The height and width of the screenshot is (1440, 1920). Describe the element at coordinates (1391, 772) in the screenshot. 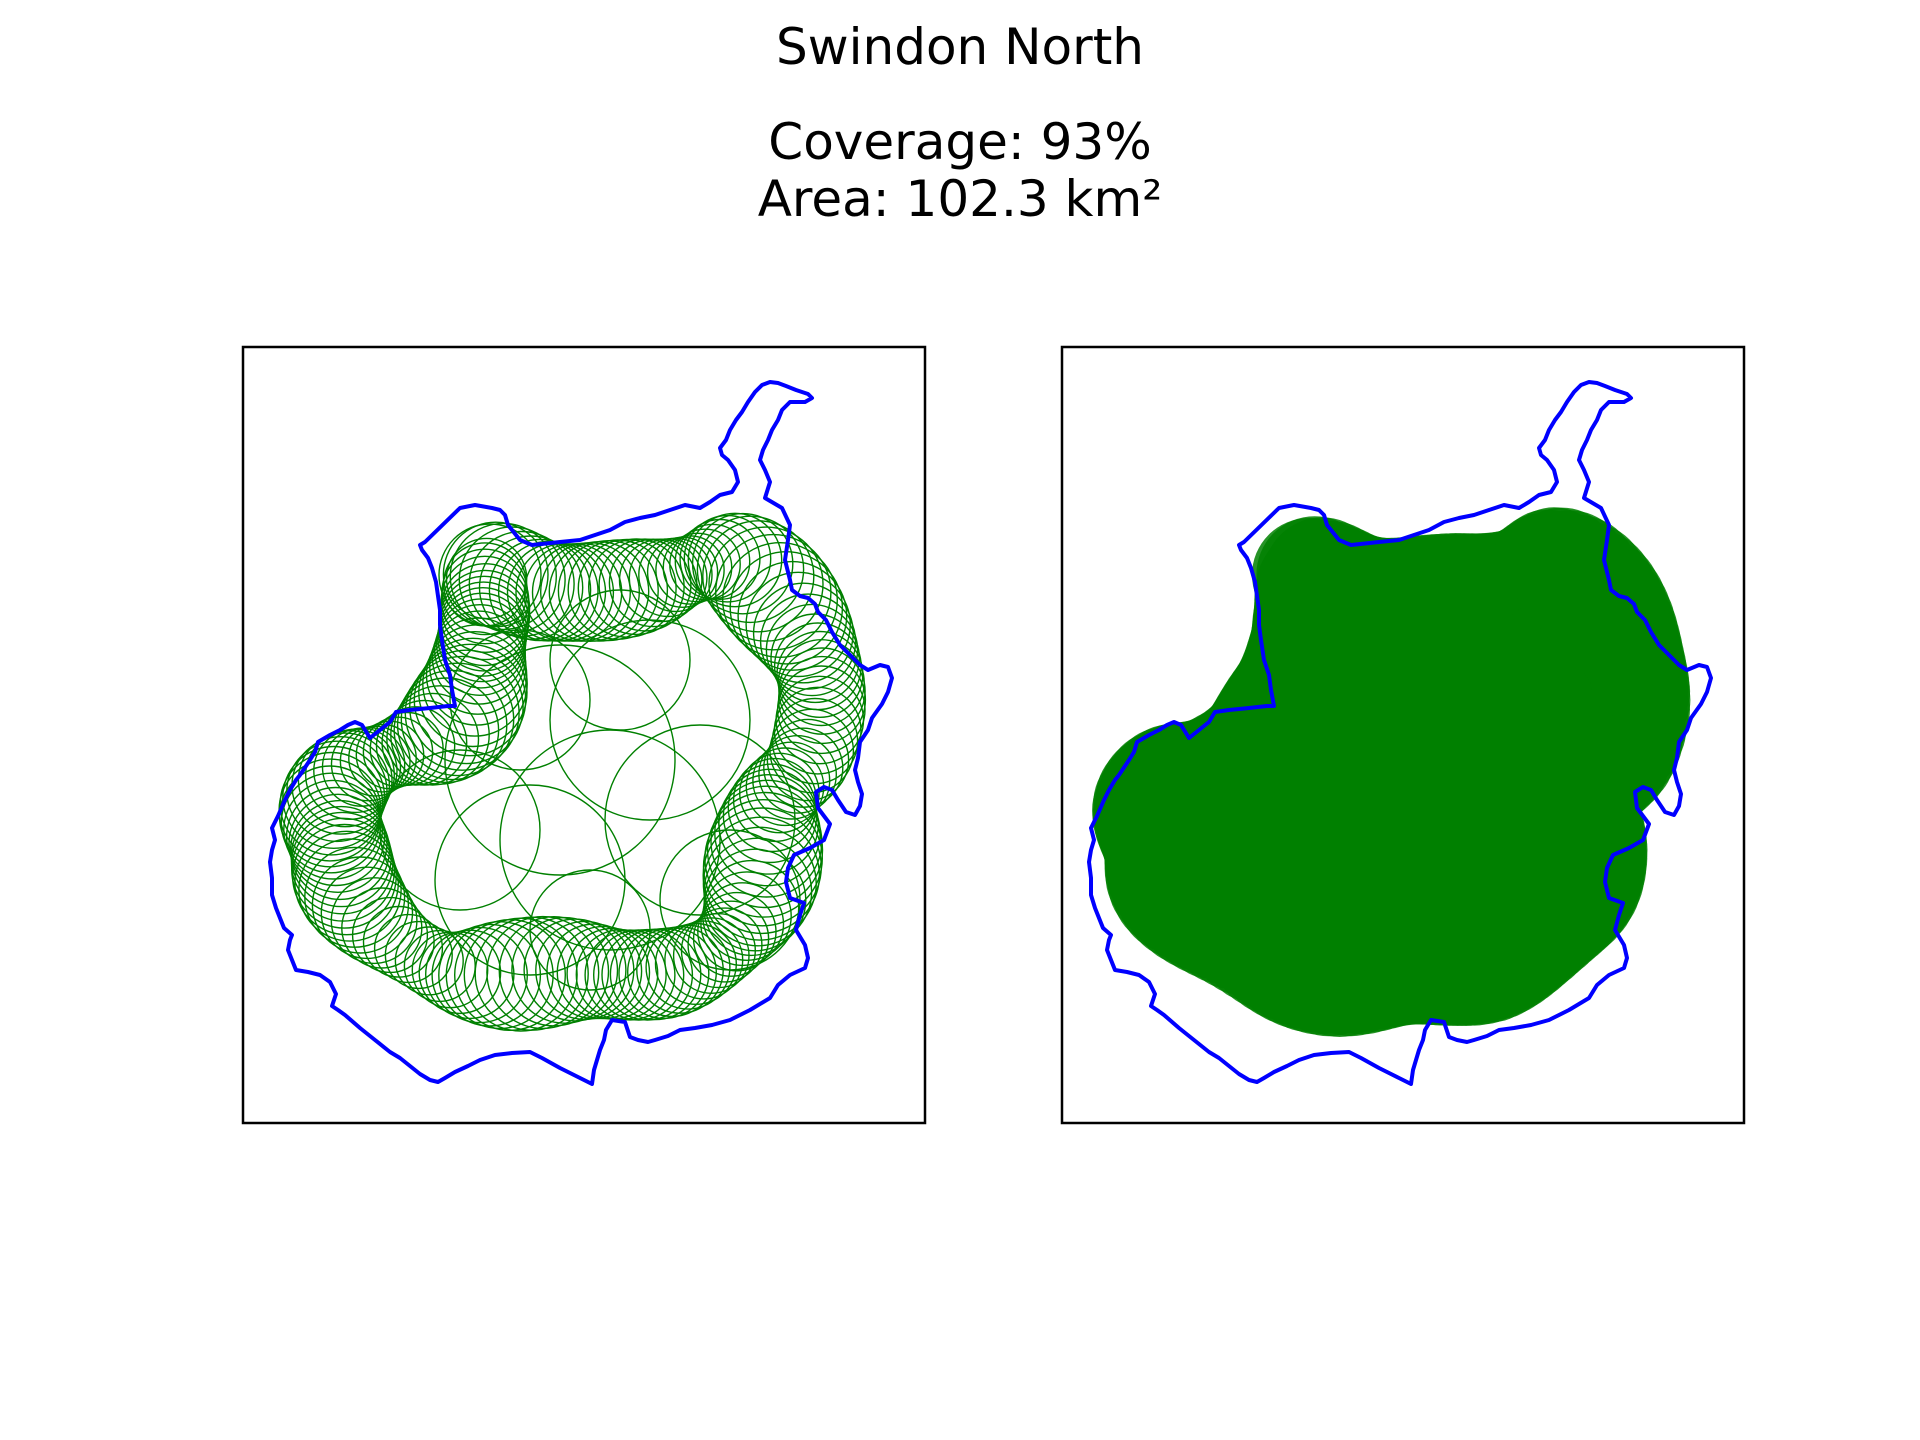

I see `coverage-circles-filled` at that location.